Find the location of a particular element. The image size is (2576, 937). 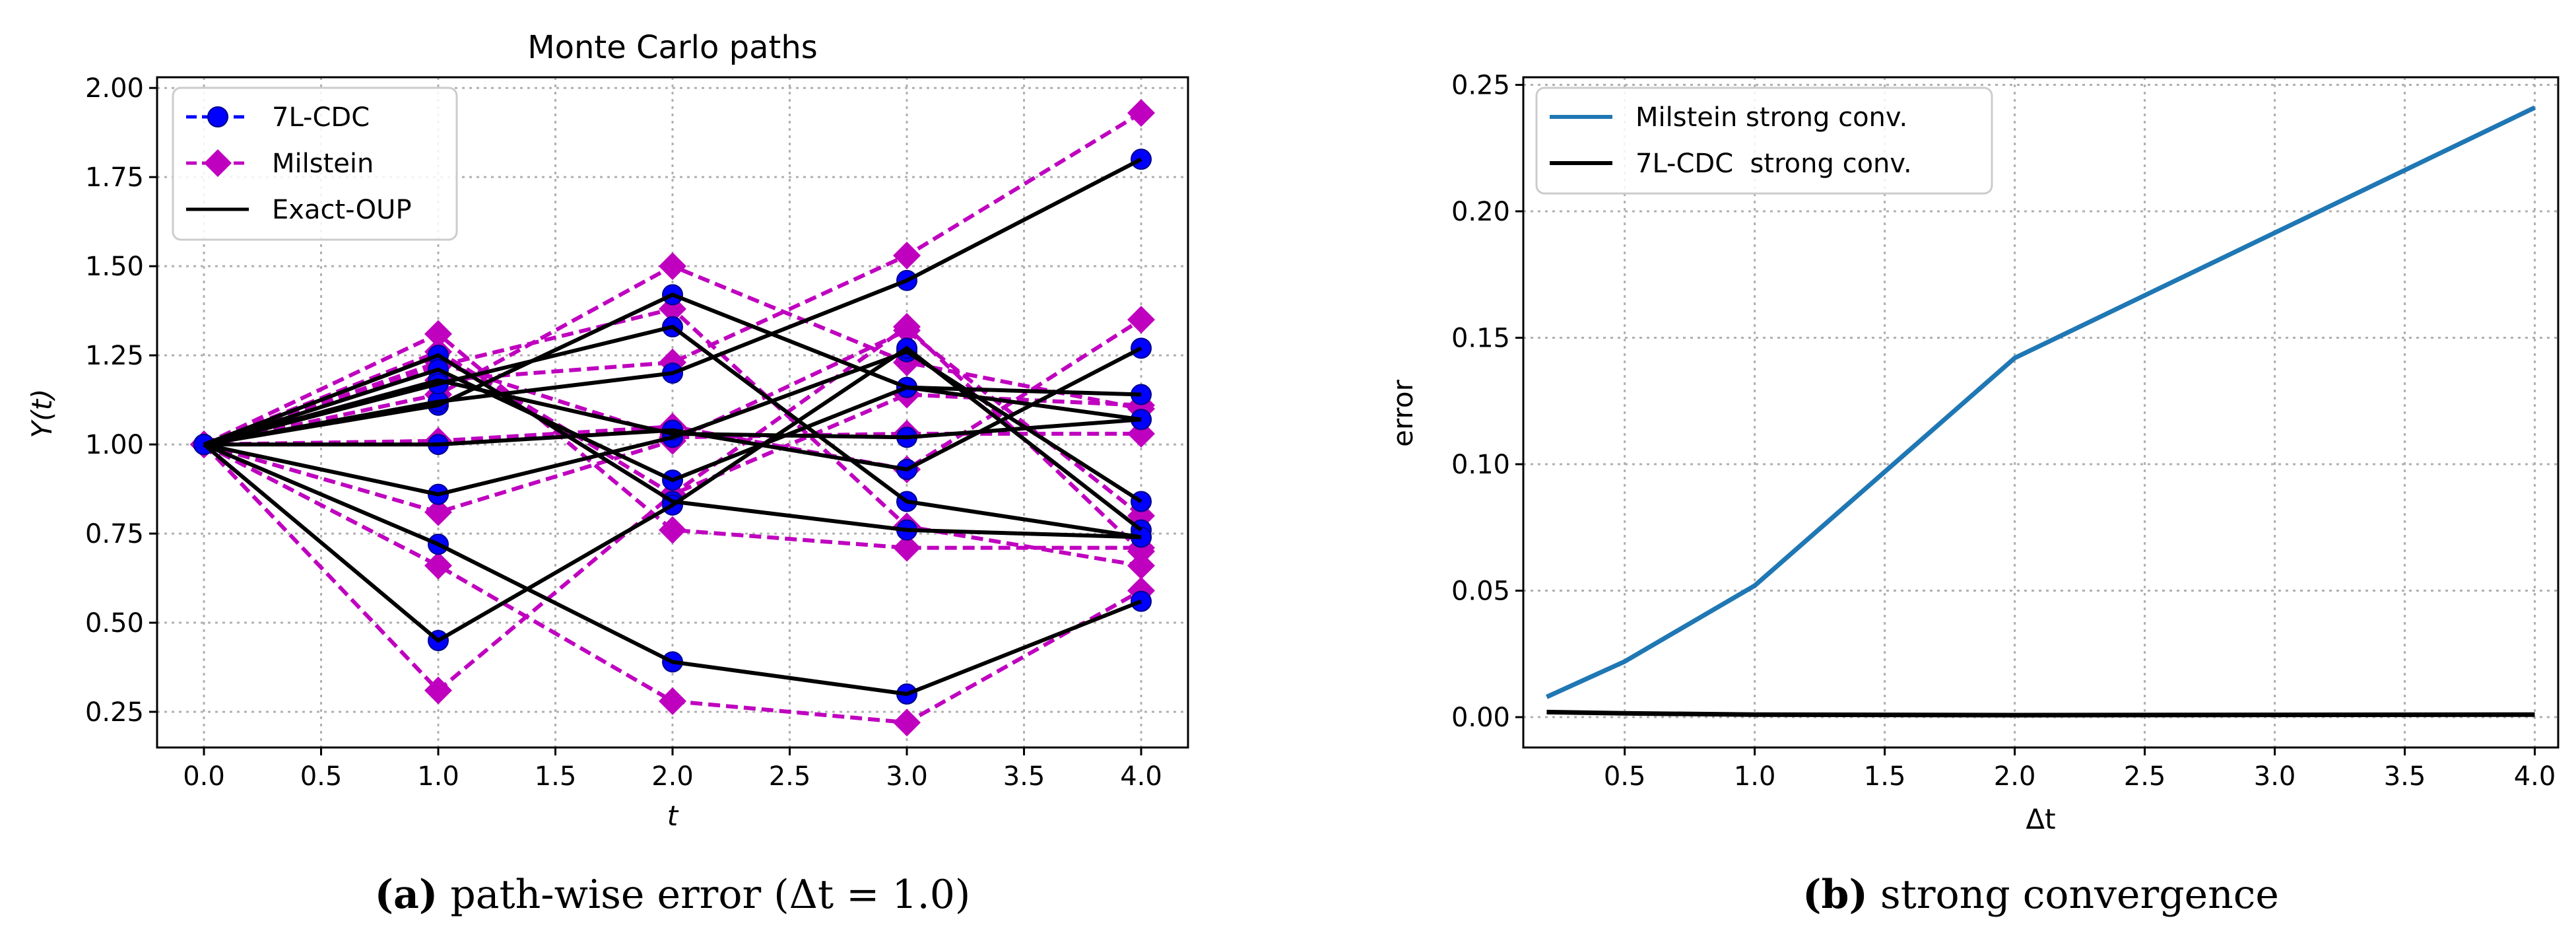

caption-b-label: (b) is located at coordinates (1835, 895).